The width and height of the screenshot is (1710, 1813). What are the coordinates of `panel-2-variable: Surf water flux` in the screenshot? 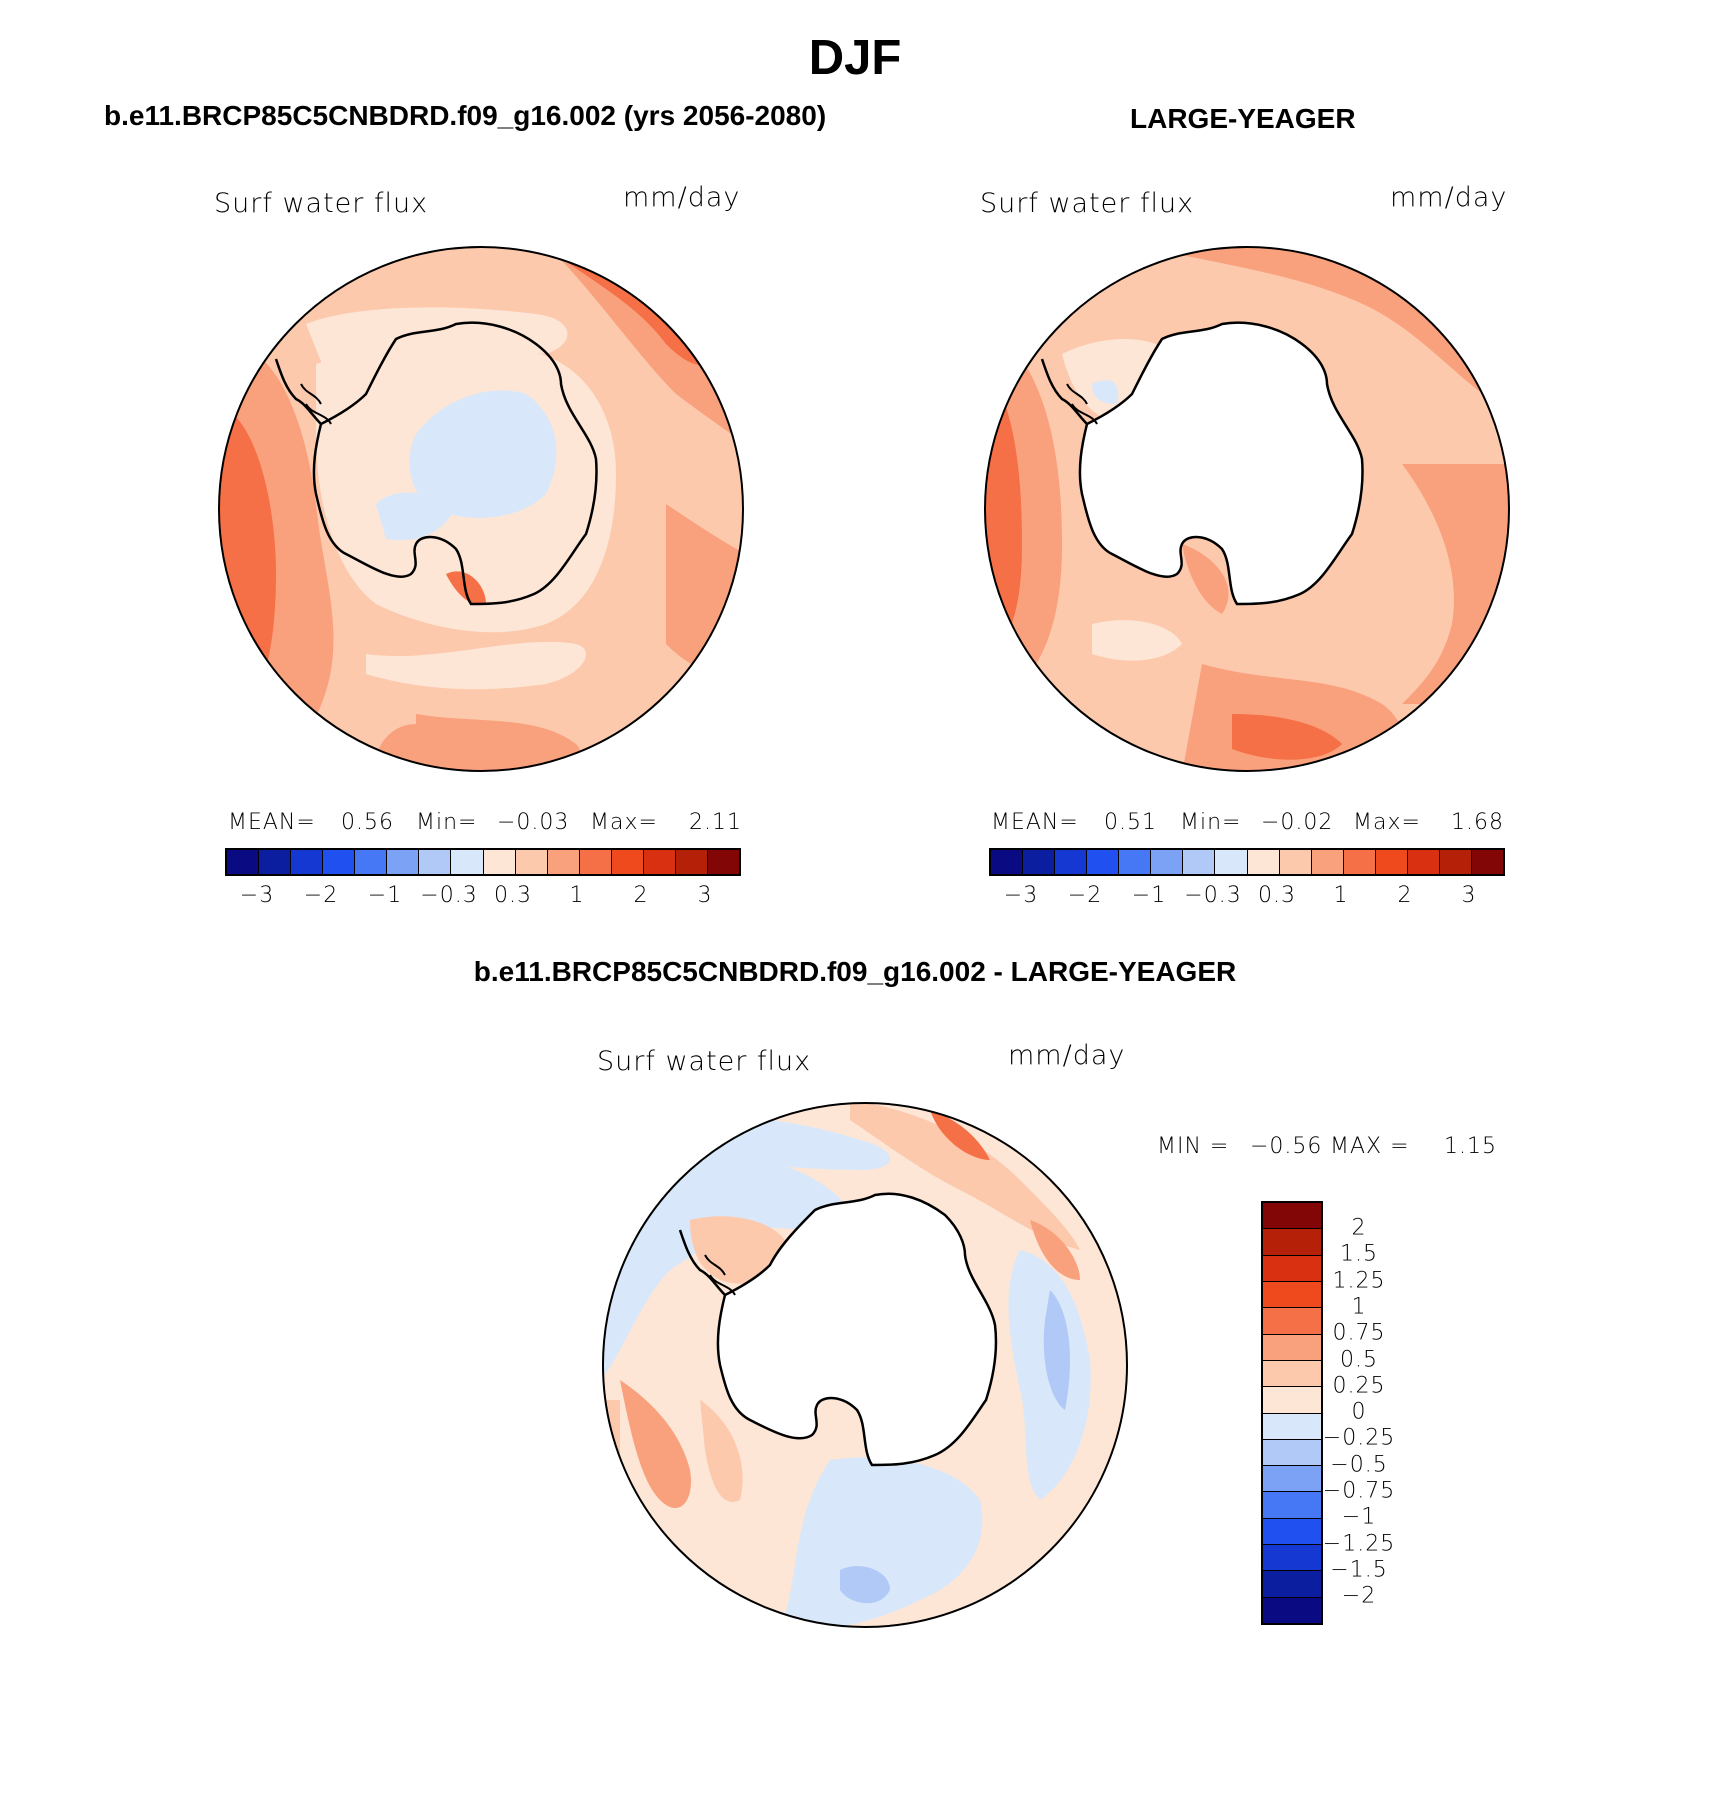 It's located at (1087, 203).